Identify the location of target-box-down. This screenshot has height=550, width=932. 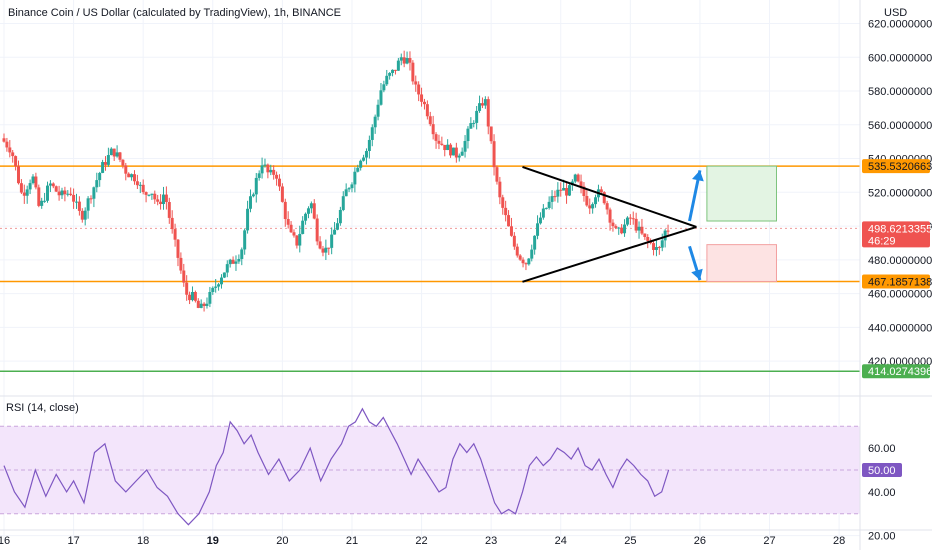
(741, 263).